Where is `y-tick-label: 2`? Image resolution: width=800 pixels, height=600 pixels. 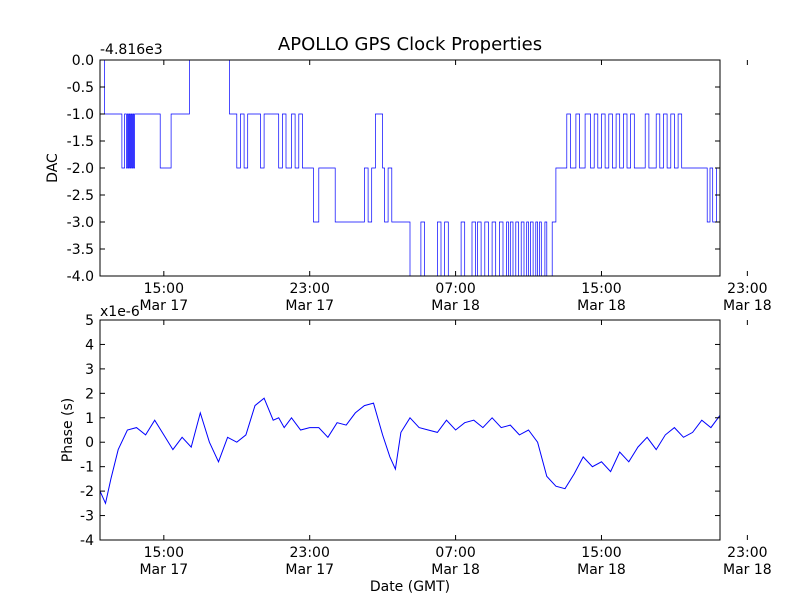
y-tick-label: 2 is located at coordinates (89, 394).